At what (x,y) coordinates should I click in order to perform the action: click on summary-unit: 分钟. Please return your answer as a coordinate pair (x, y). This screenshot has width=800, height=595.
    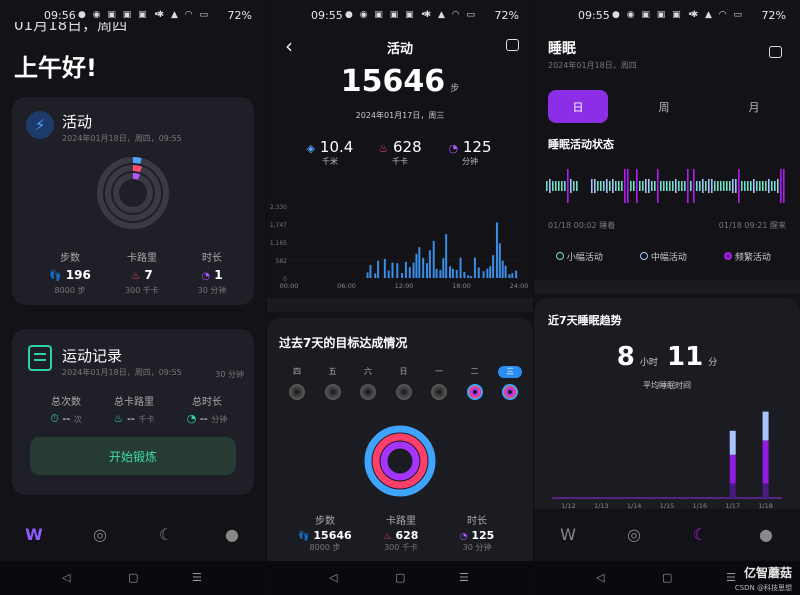
    Looking at the image, I should click on (470, 161).